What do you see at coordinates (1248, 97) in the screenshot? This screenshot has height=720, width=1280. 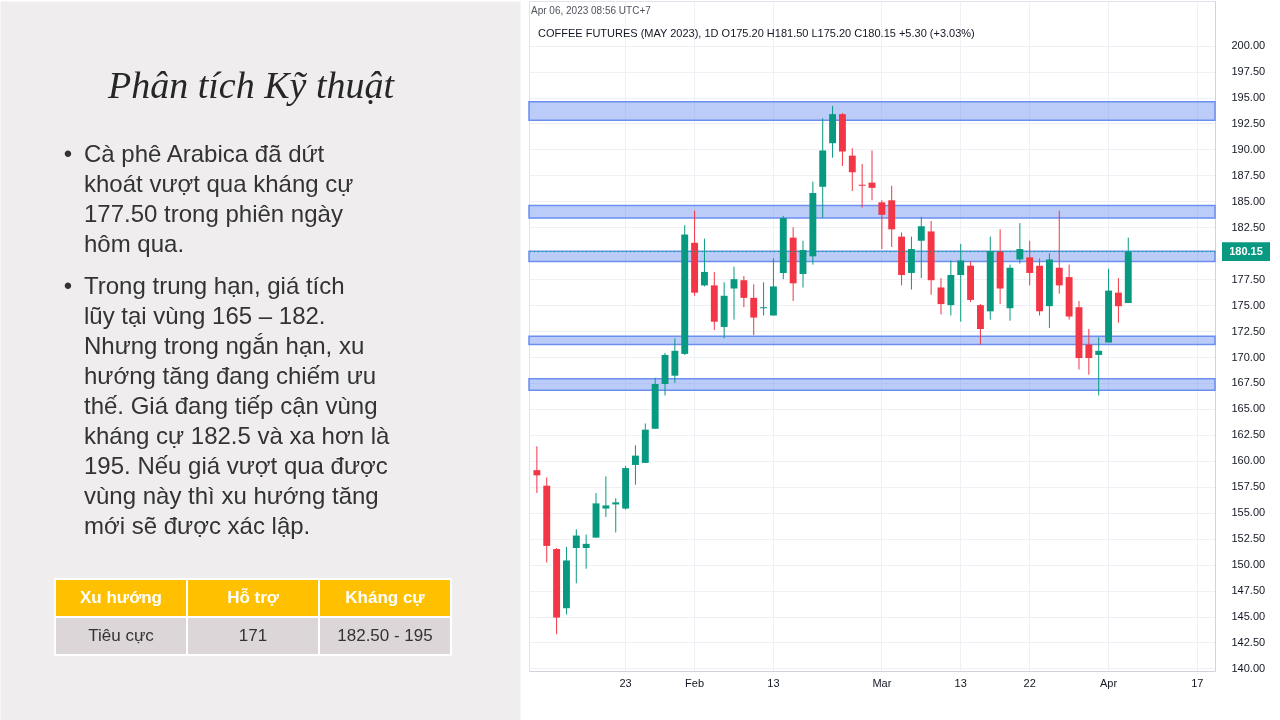 I see `y-tick-label: 195.00` at bounding box center [1248, 97].